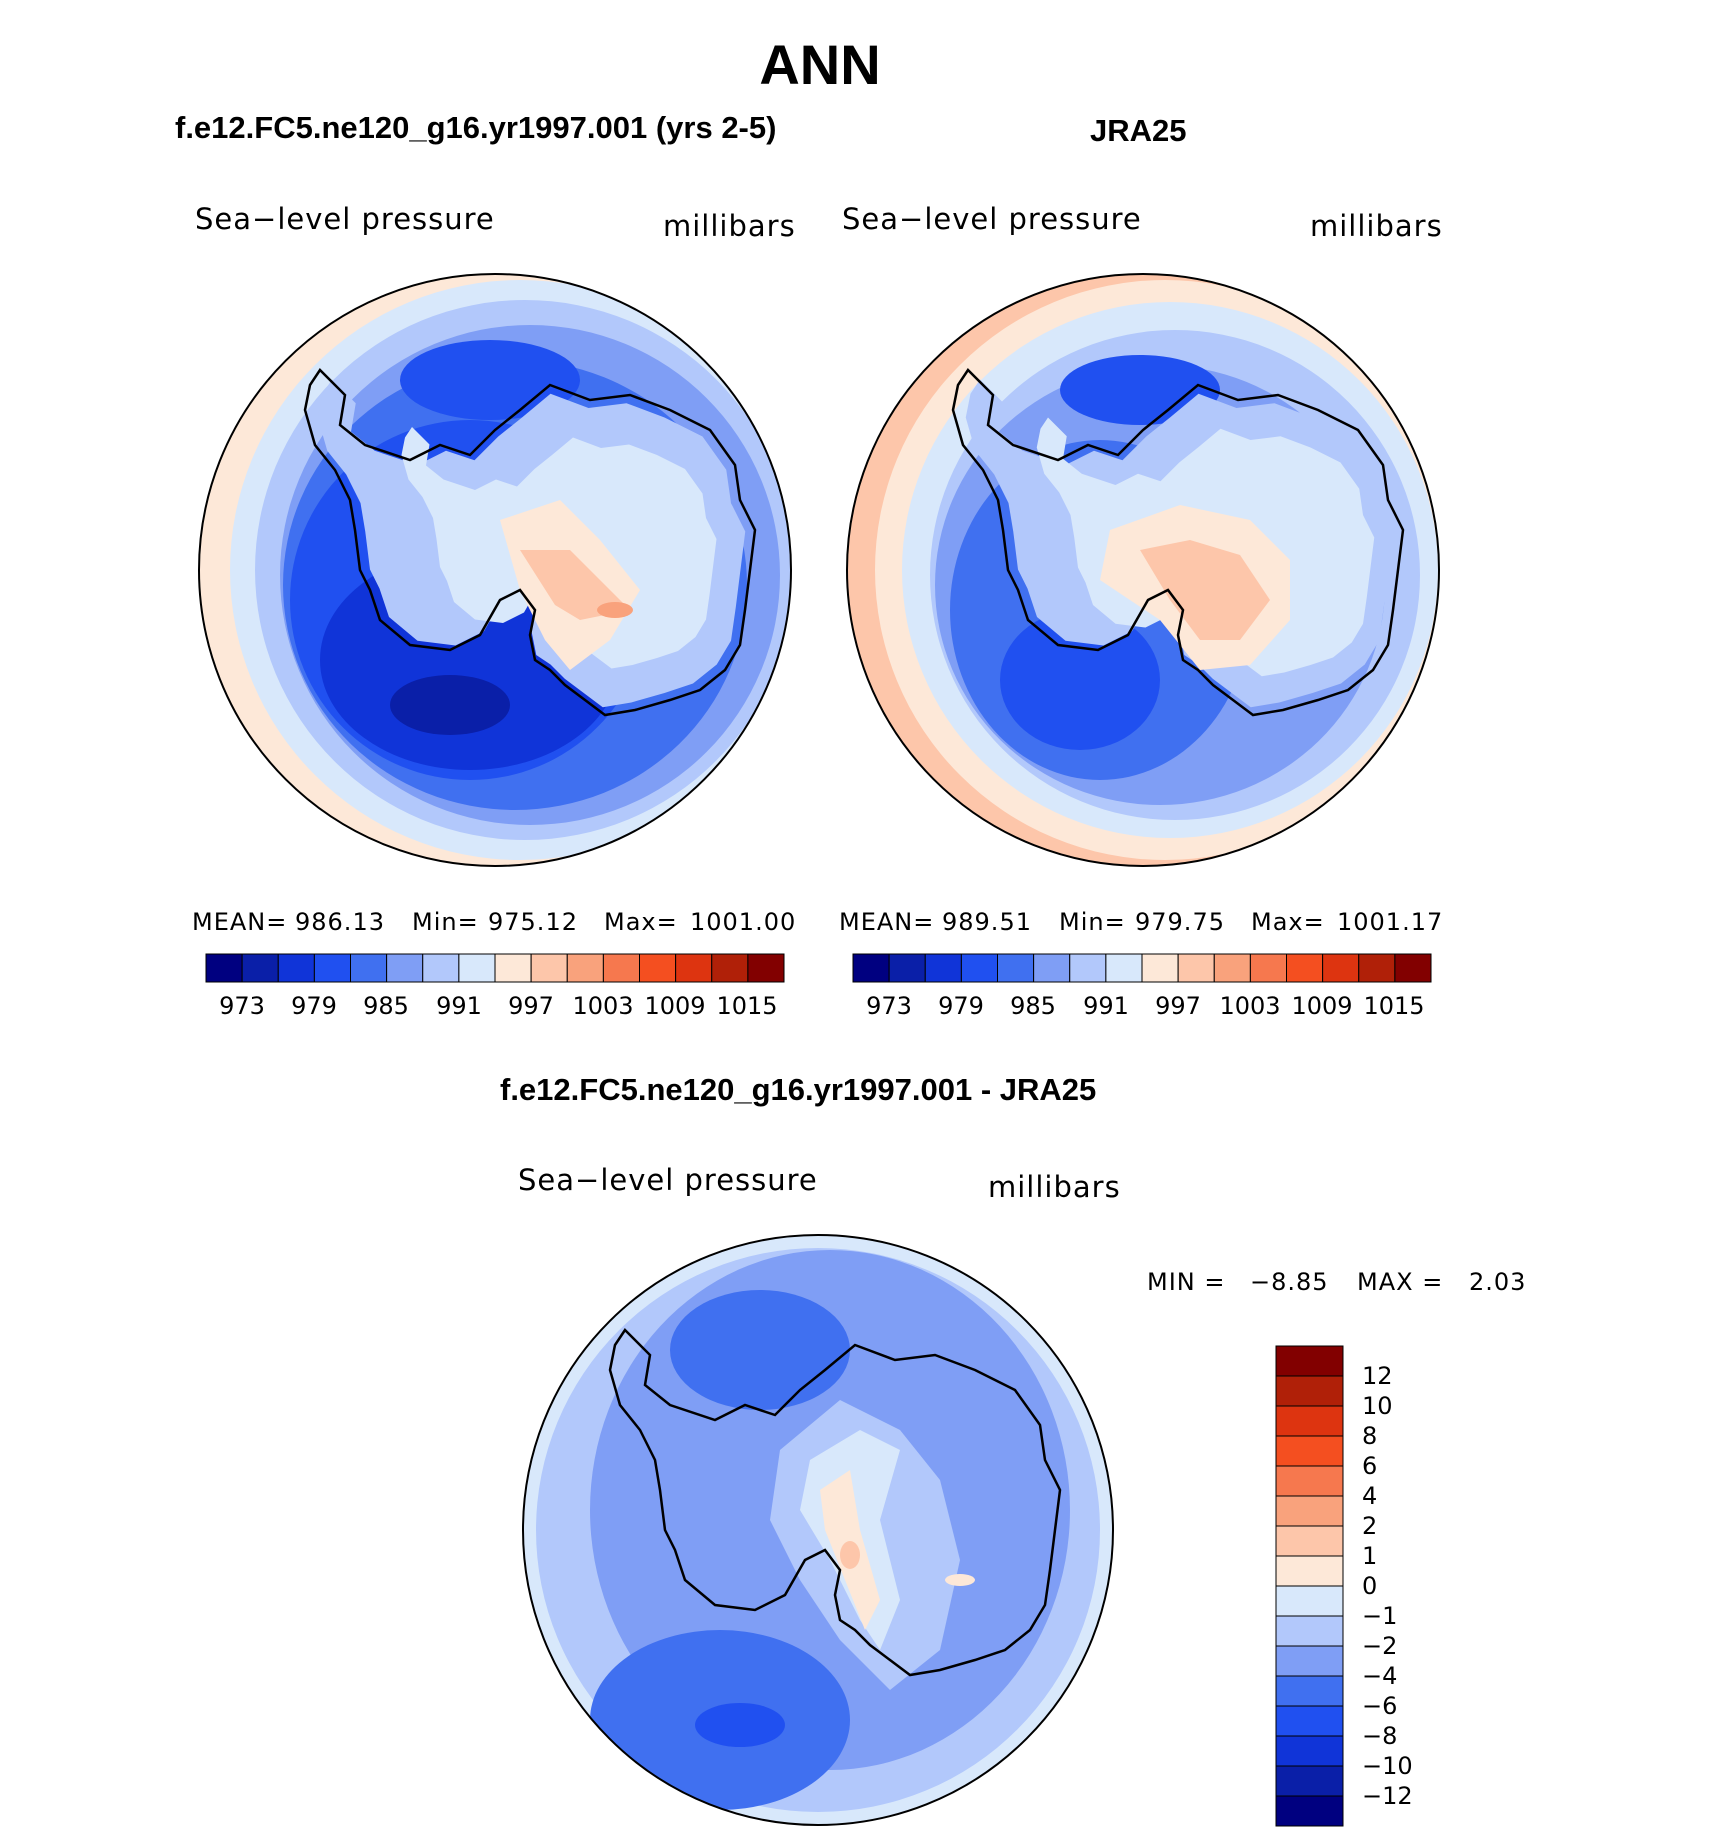 The height and width of the screenshot is (1839, 1710). I want to click on obs-colorbar-tick: 1003, so click(1250, 1006).